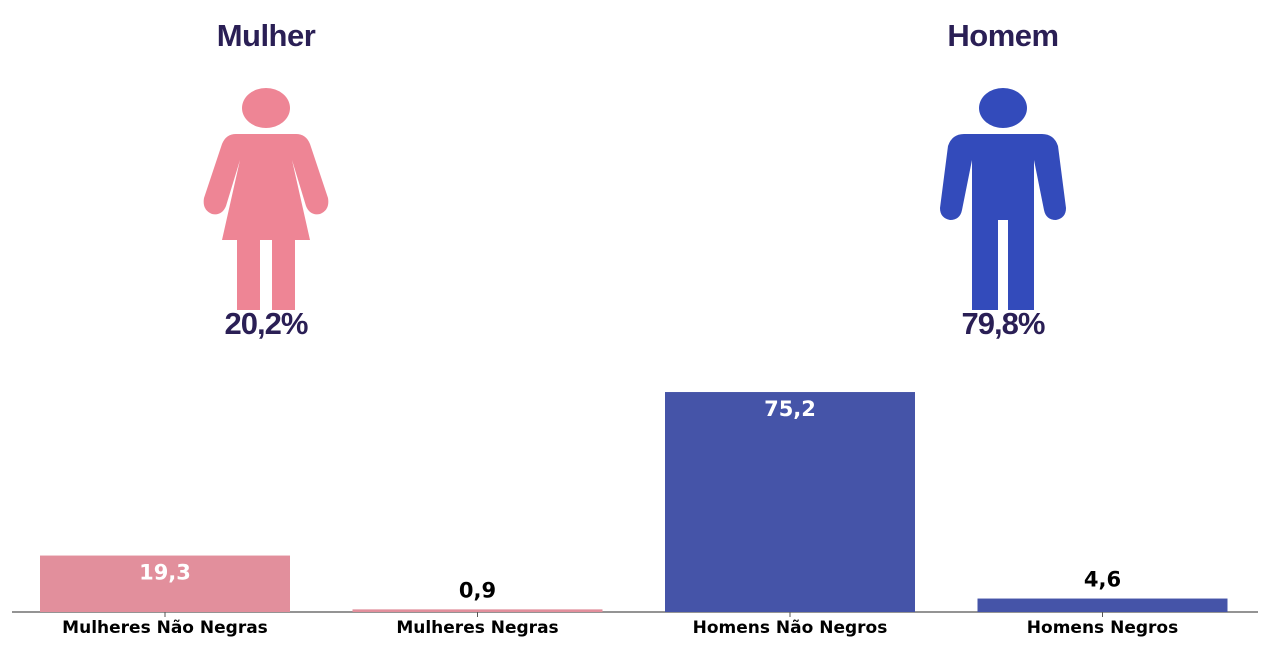 The height and width of the screenshot is (664, 1280). Describe the element at coordinates (1102, 580) in the screenshot. I see `bar-value-label-3: 4,6` at that location.